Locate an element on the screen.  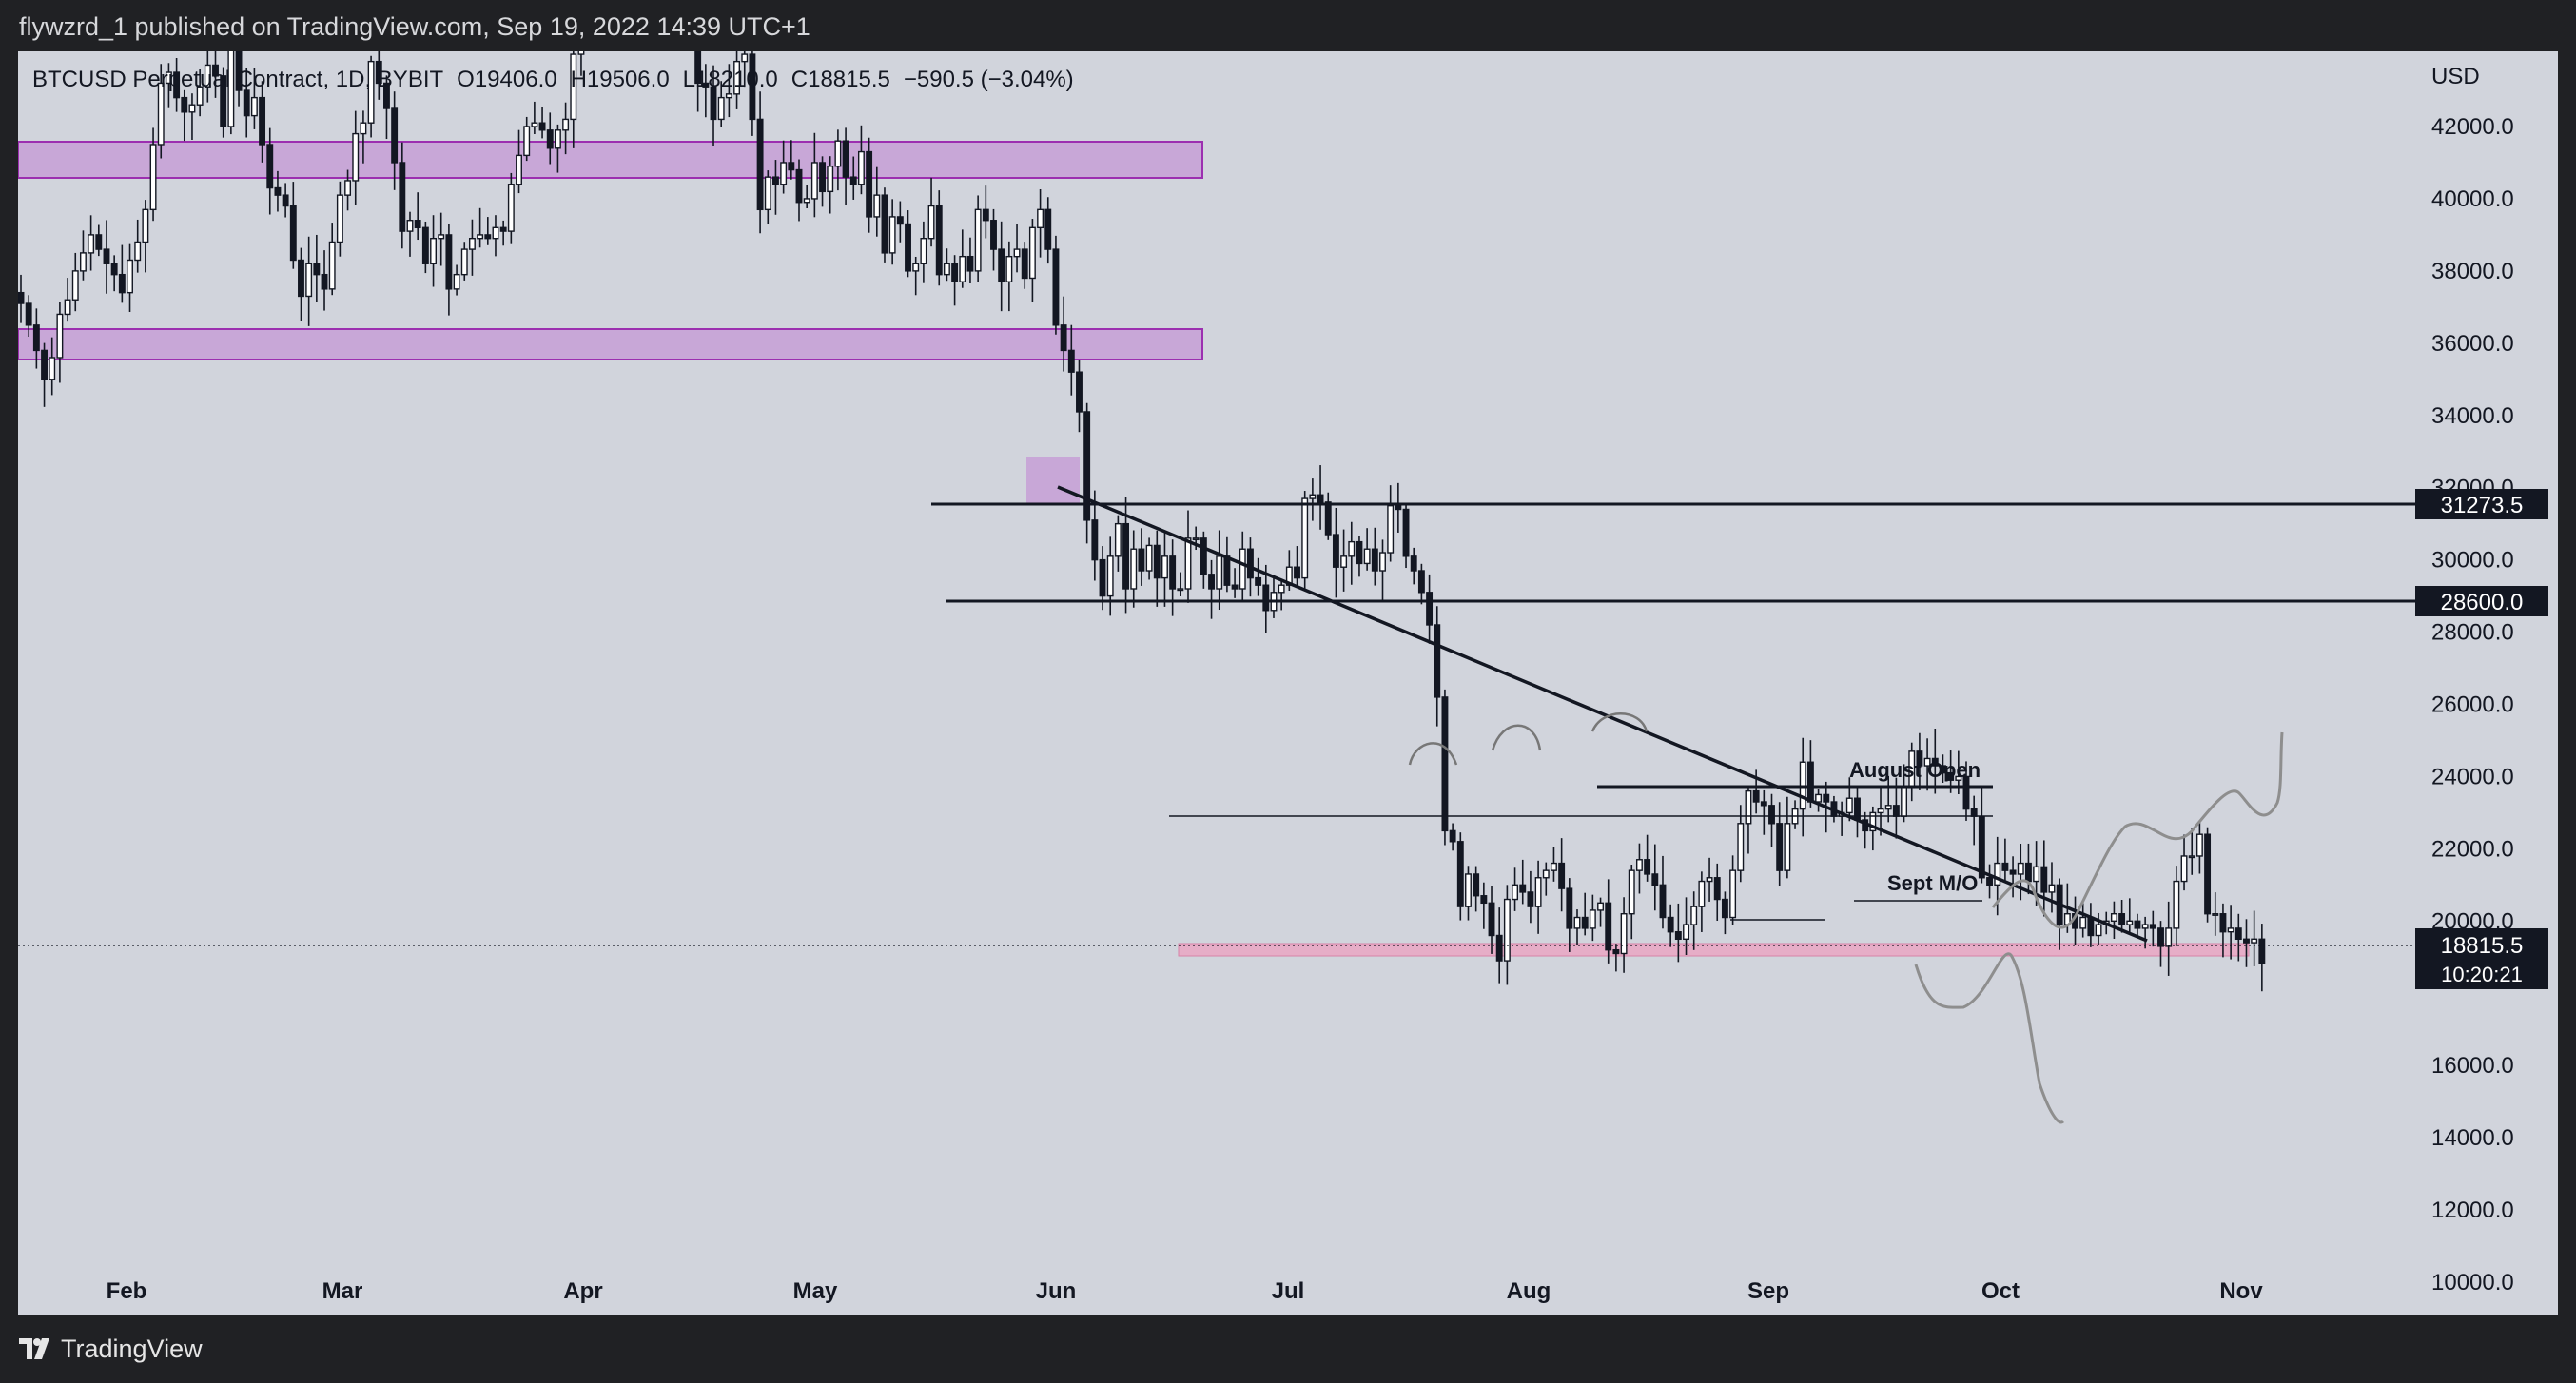
y-tick-label: 36000.0 is located at coordinates (2473, 344).